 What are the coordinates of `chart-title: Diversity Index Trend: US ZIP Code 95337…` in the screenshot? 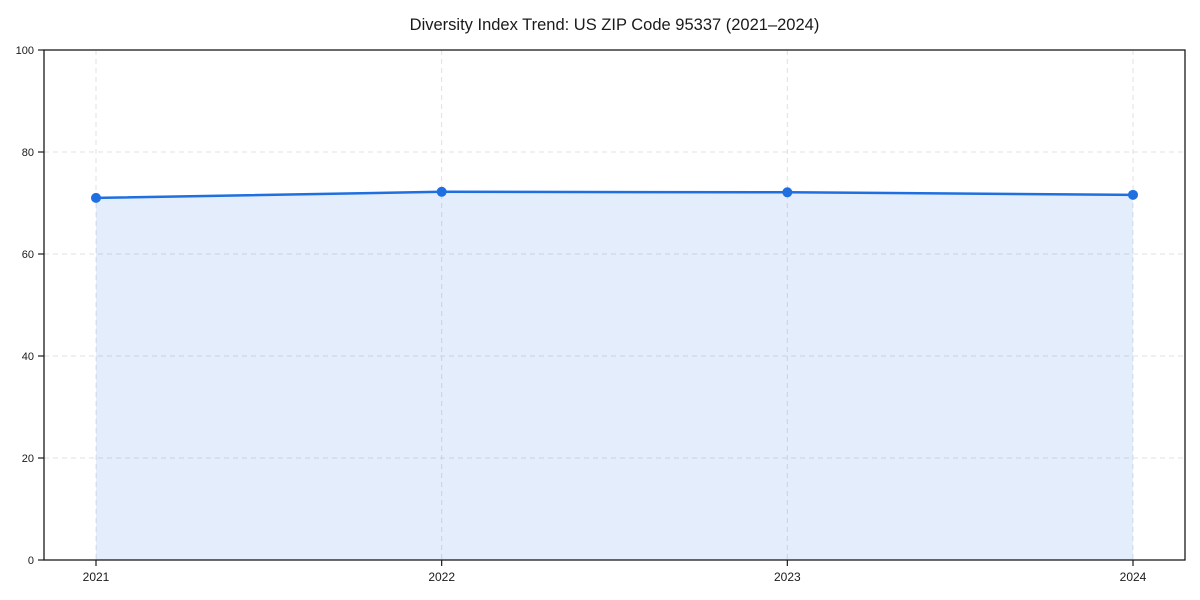 It's located at (615, 25).